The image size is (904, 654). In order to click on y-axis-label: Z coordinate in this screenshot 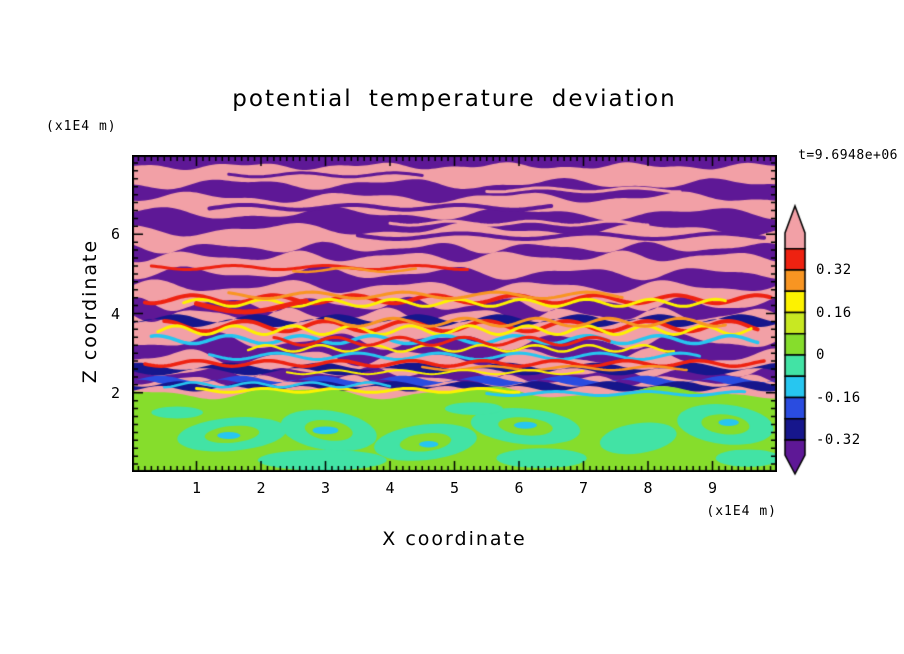, I will do `click(90, 311)`.